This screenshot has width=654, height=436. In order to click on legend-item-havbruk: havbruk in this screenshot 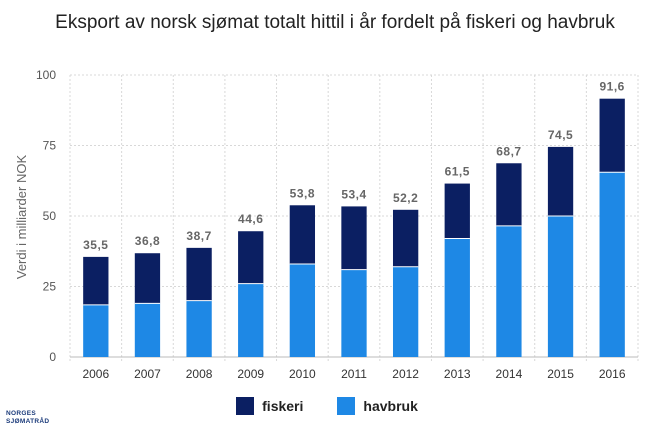, I will do `click(377, 406)`.